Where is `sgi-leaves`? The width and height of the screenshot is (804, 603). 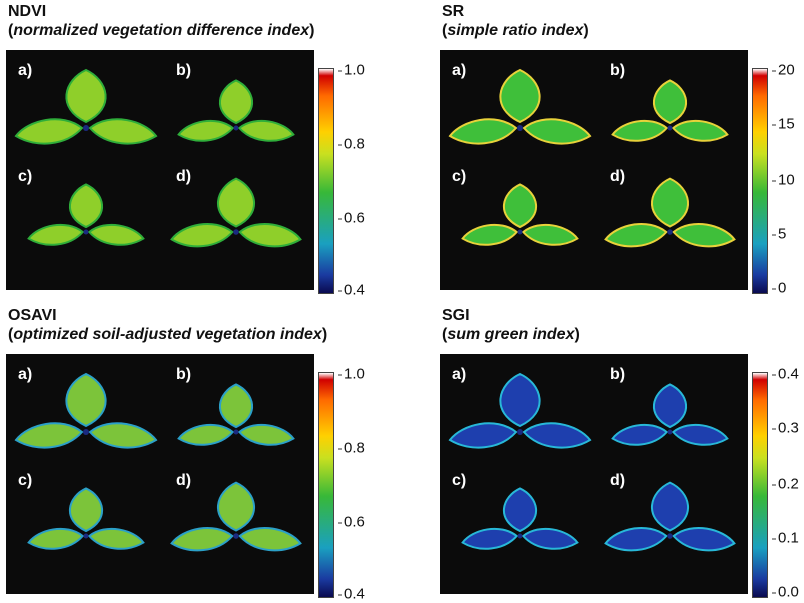
sgi-leaves is located at coordinates (592, 462).